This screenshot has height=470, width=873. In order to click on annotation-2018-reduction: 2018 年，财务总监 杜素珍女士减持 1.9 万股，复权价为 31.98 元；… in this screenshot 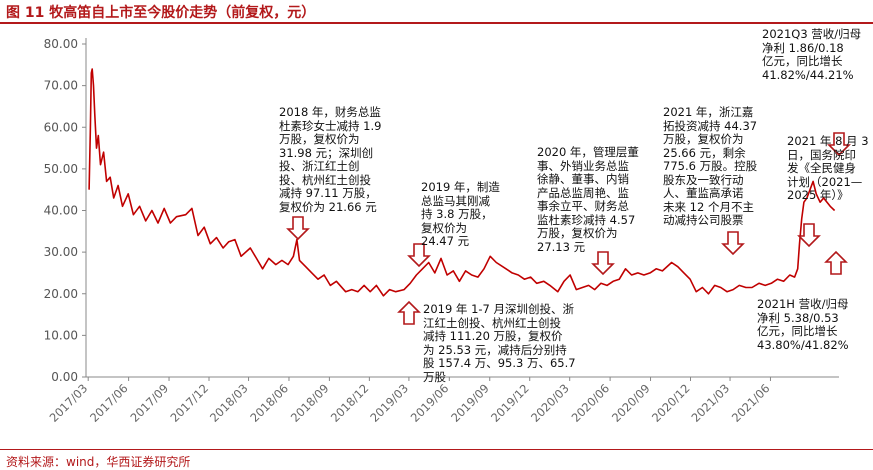, I will do `click(330, 159)`.